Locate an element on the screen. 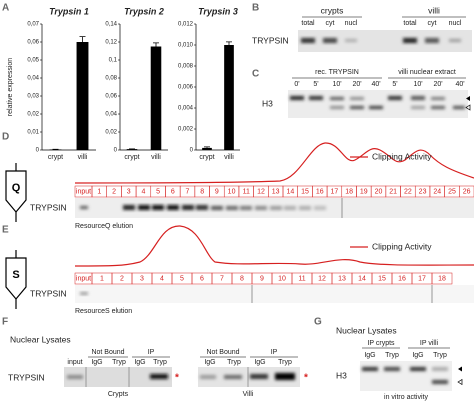 The height and width of the screenshot is (401, 474). fraction-label: 20 is located at coordinates (379, 191).